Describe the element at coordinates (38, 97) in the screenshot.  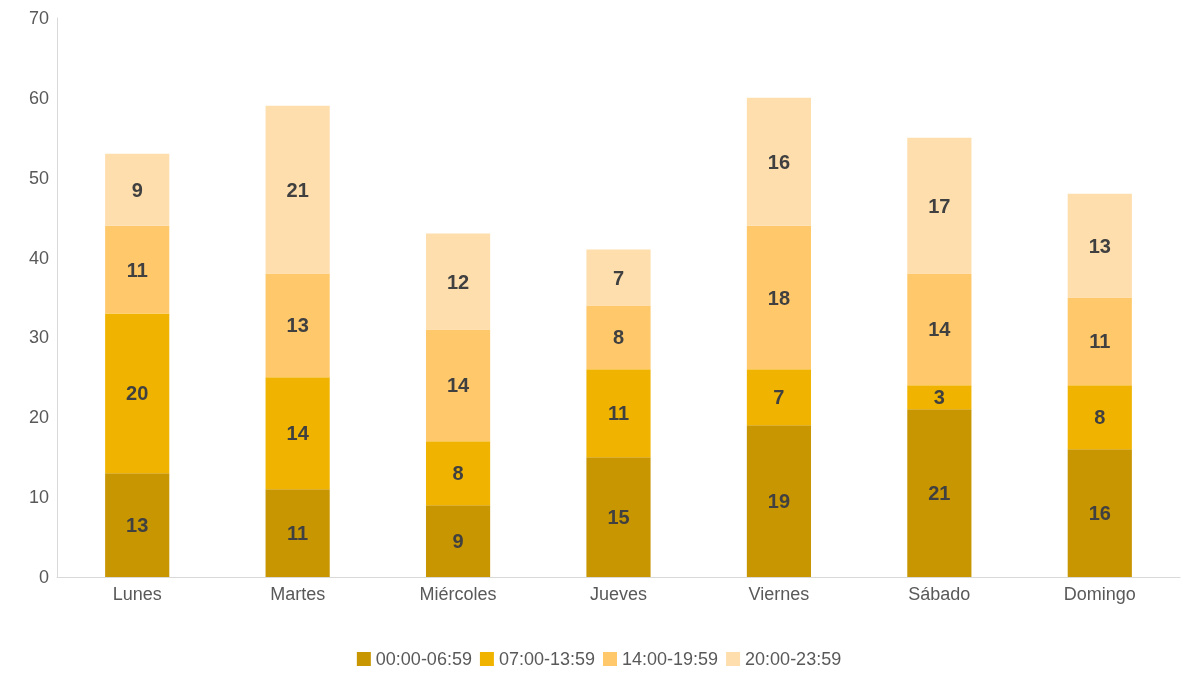
I see `y-tick-label: 60` at that location.